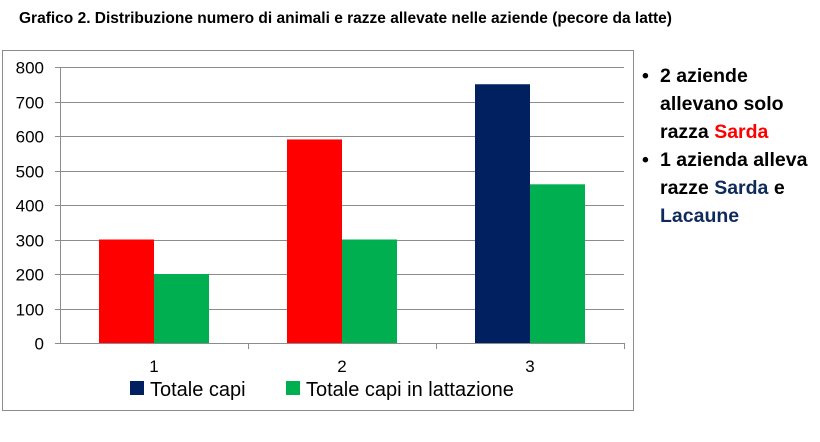 The width and height of the screenshot is (820, 442). What do you see at coordinates (734, 174) in the screenshot?
I see `note-text: 1 azienda alleva razze` at bounding box center [734, 174].